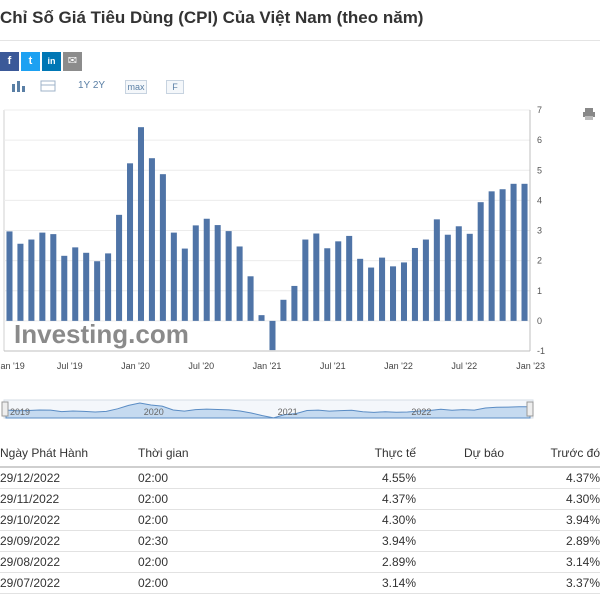  Describe the element at coordinates (530, 366) in the screenshot. I see `x-tick-label: Jan '23` at that location.